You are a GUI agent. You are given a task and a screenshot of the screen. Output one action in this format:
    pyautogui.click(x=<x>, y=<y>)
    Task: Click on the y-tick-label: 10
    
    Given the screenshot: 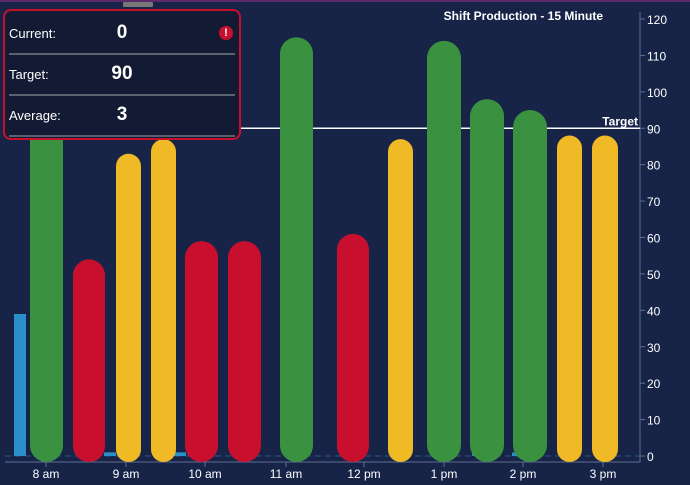 What is the action you would take?
    pyautogui.click(x=654, y=421)
    